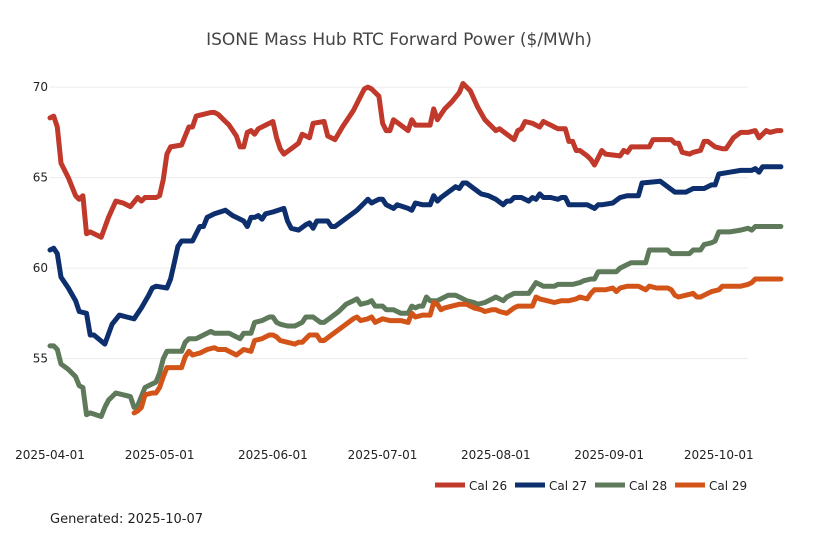 Image resolution: width=818 pixels, height=549 pixels. I want to click on legend-label-cal-27: Cal 27, so click(568, 486).